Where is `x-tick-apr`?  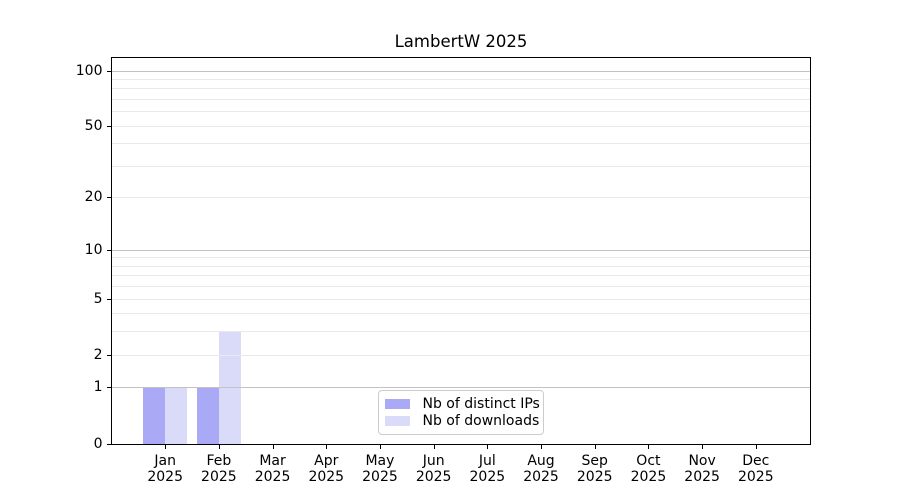
x-tick-apr is located at coordinates (327, 446).